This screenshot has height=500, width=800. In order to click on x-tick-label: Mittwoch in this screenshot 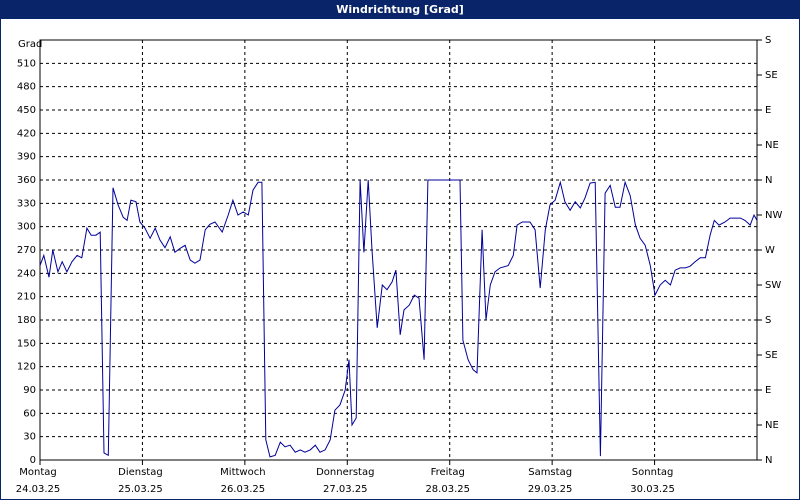, I will do `click(242, 472)`.